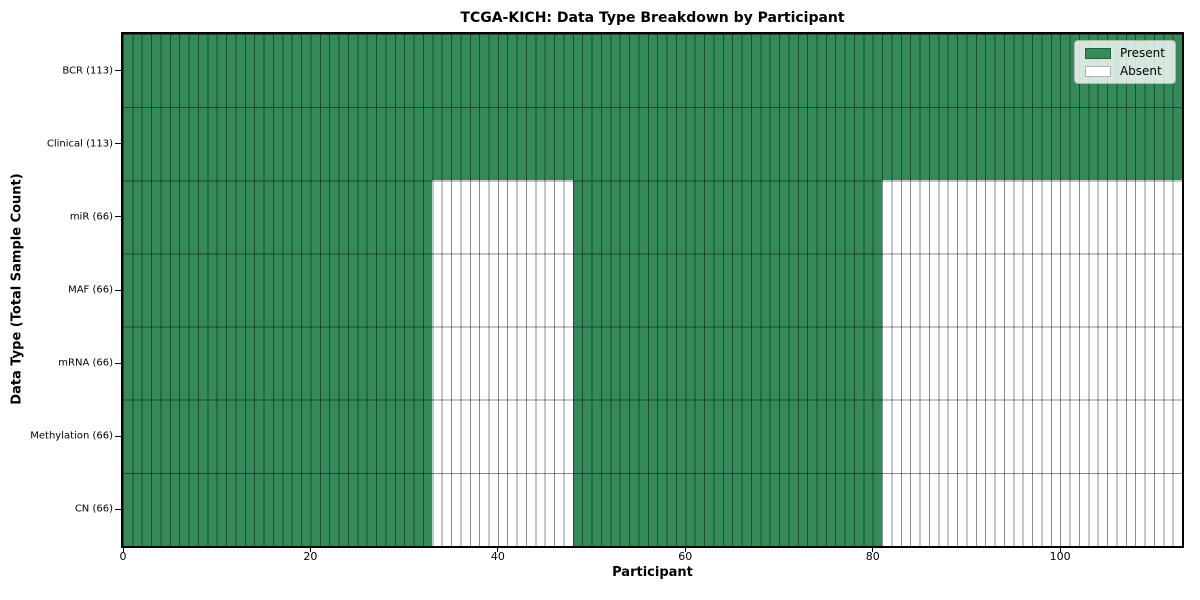  Describe the element at coordinates (93, 509) in the screenshot. I see `y-tick-label-CN: CN (66)` at that location.